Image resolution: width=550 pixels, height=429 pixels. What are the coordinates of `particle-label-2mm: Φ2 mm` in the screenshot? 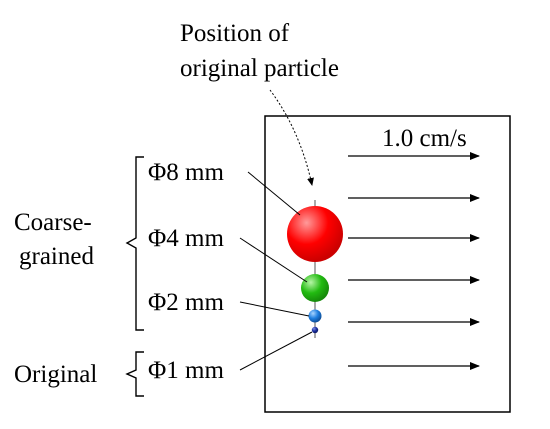 It's located at (186, 302).